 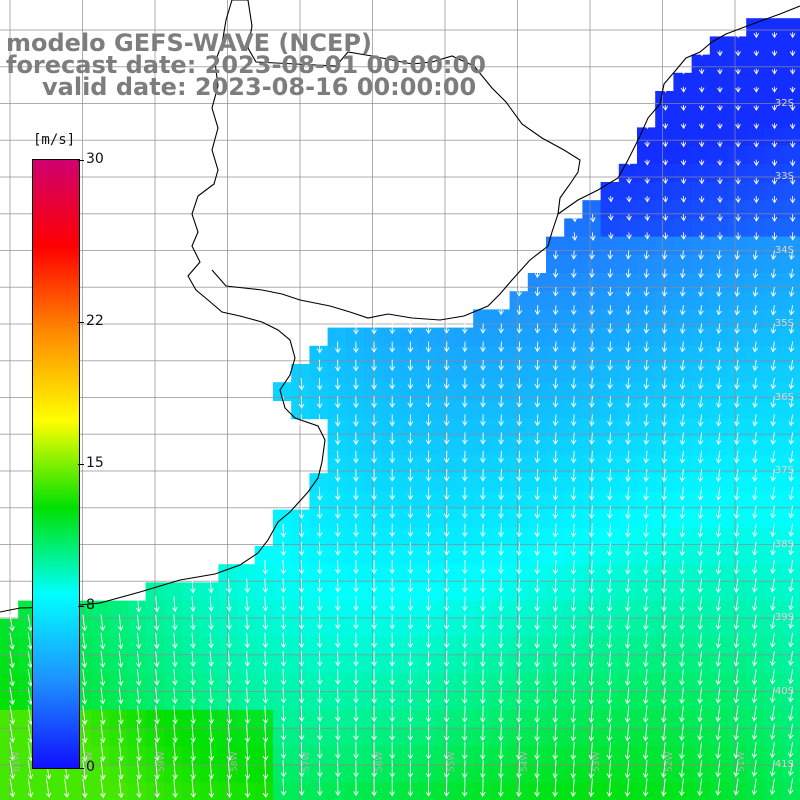 What do you see at coordinates (81, 464) in the screenshot?
I see `colorbar-tick-mark` at bounding box center [81, 464].